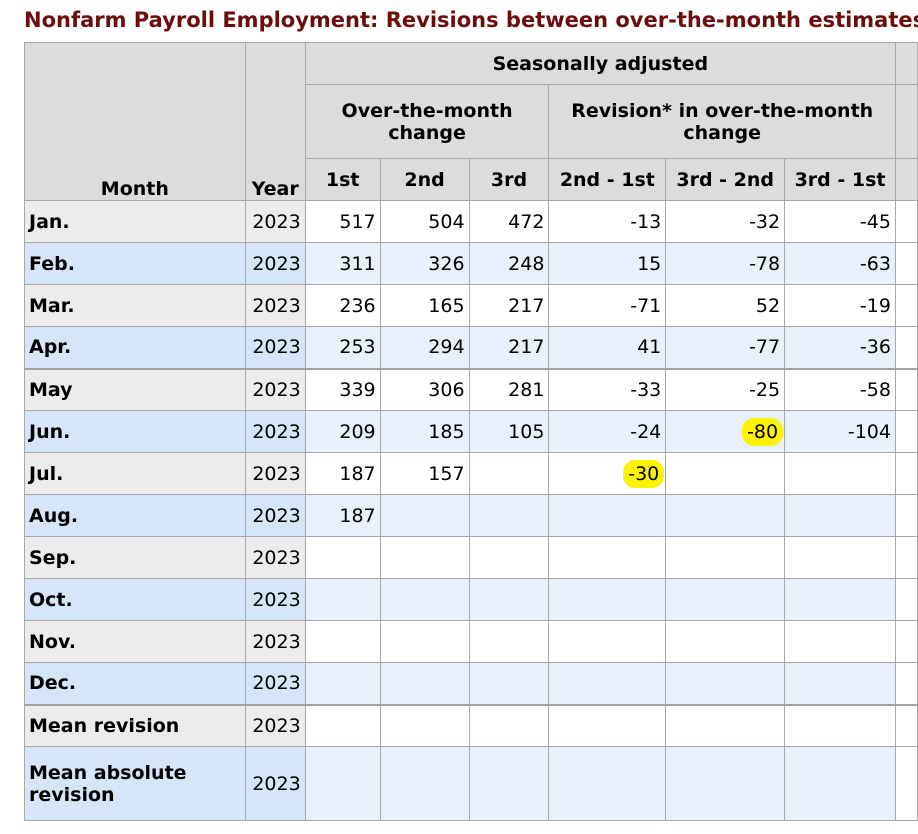  What do you see at coordinates (342, 221) in the screenshot?
I see `value-cell-first: 517` at bounding box center [342, 221].